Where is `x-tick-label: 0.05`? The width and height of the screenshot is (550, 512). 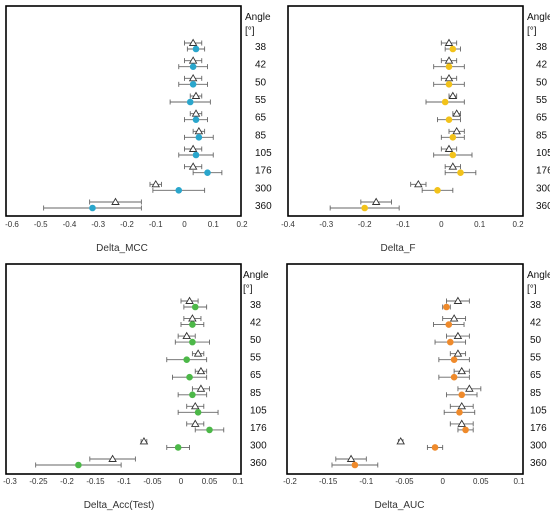 x-tick-label: 0.05 is located at coordinates (210, 481).